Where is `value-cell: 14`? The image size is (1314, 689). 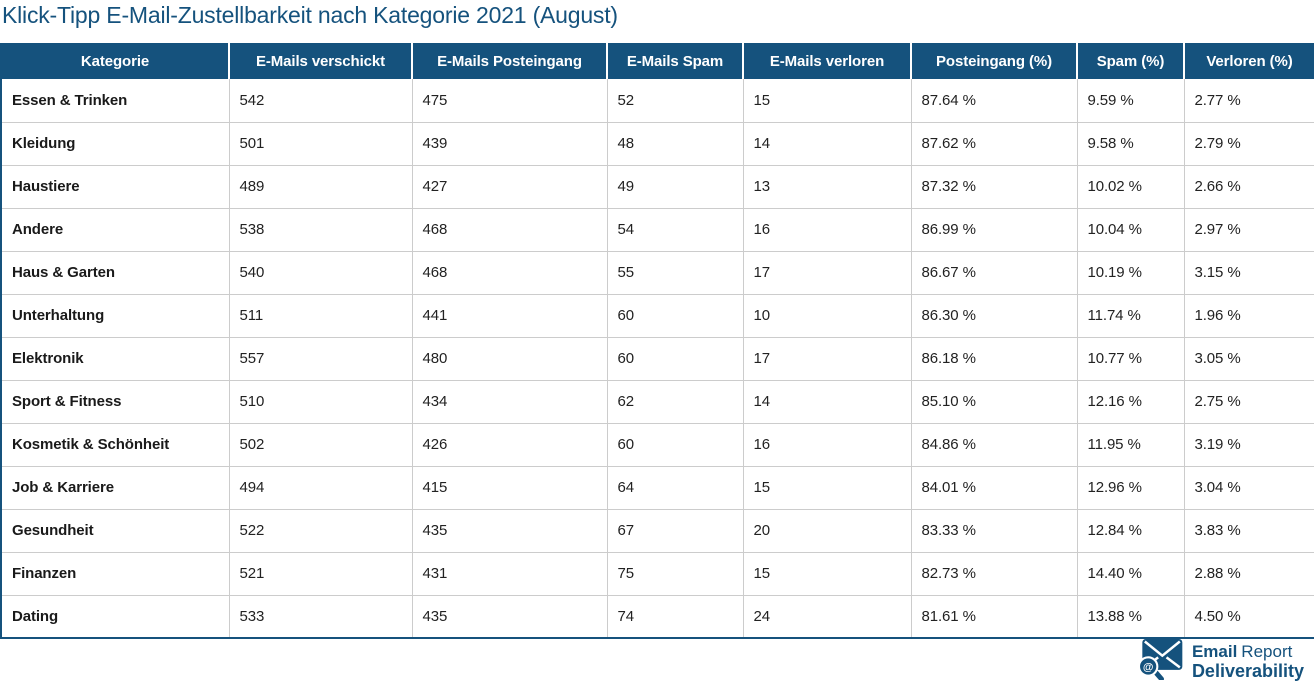
value-cell: 14 is located at coordinates (826, 401).